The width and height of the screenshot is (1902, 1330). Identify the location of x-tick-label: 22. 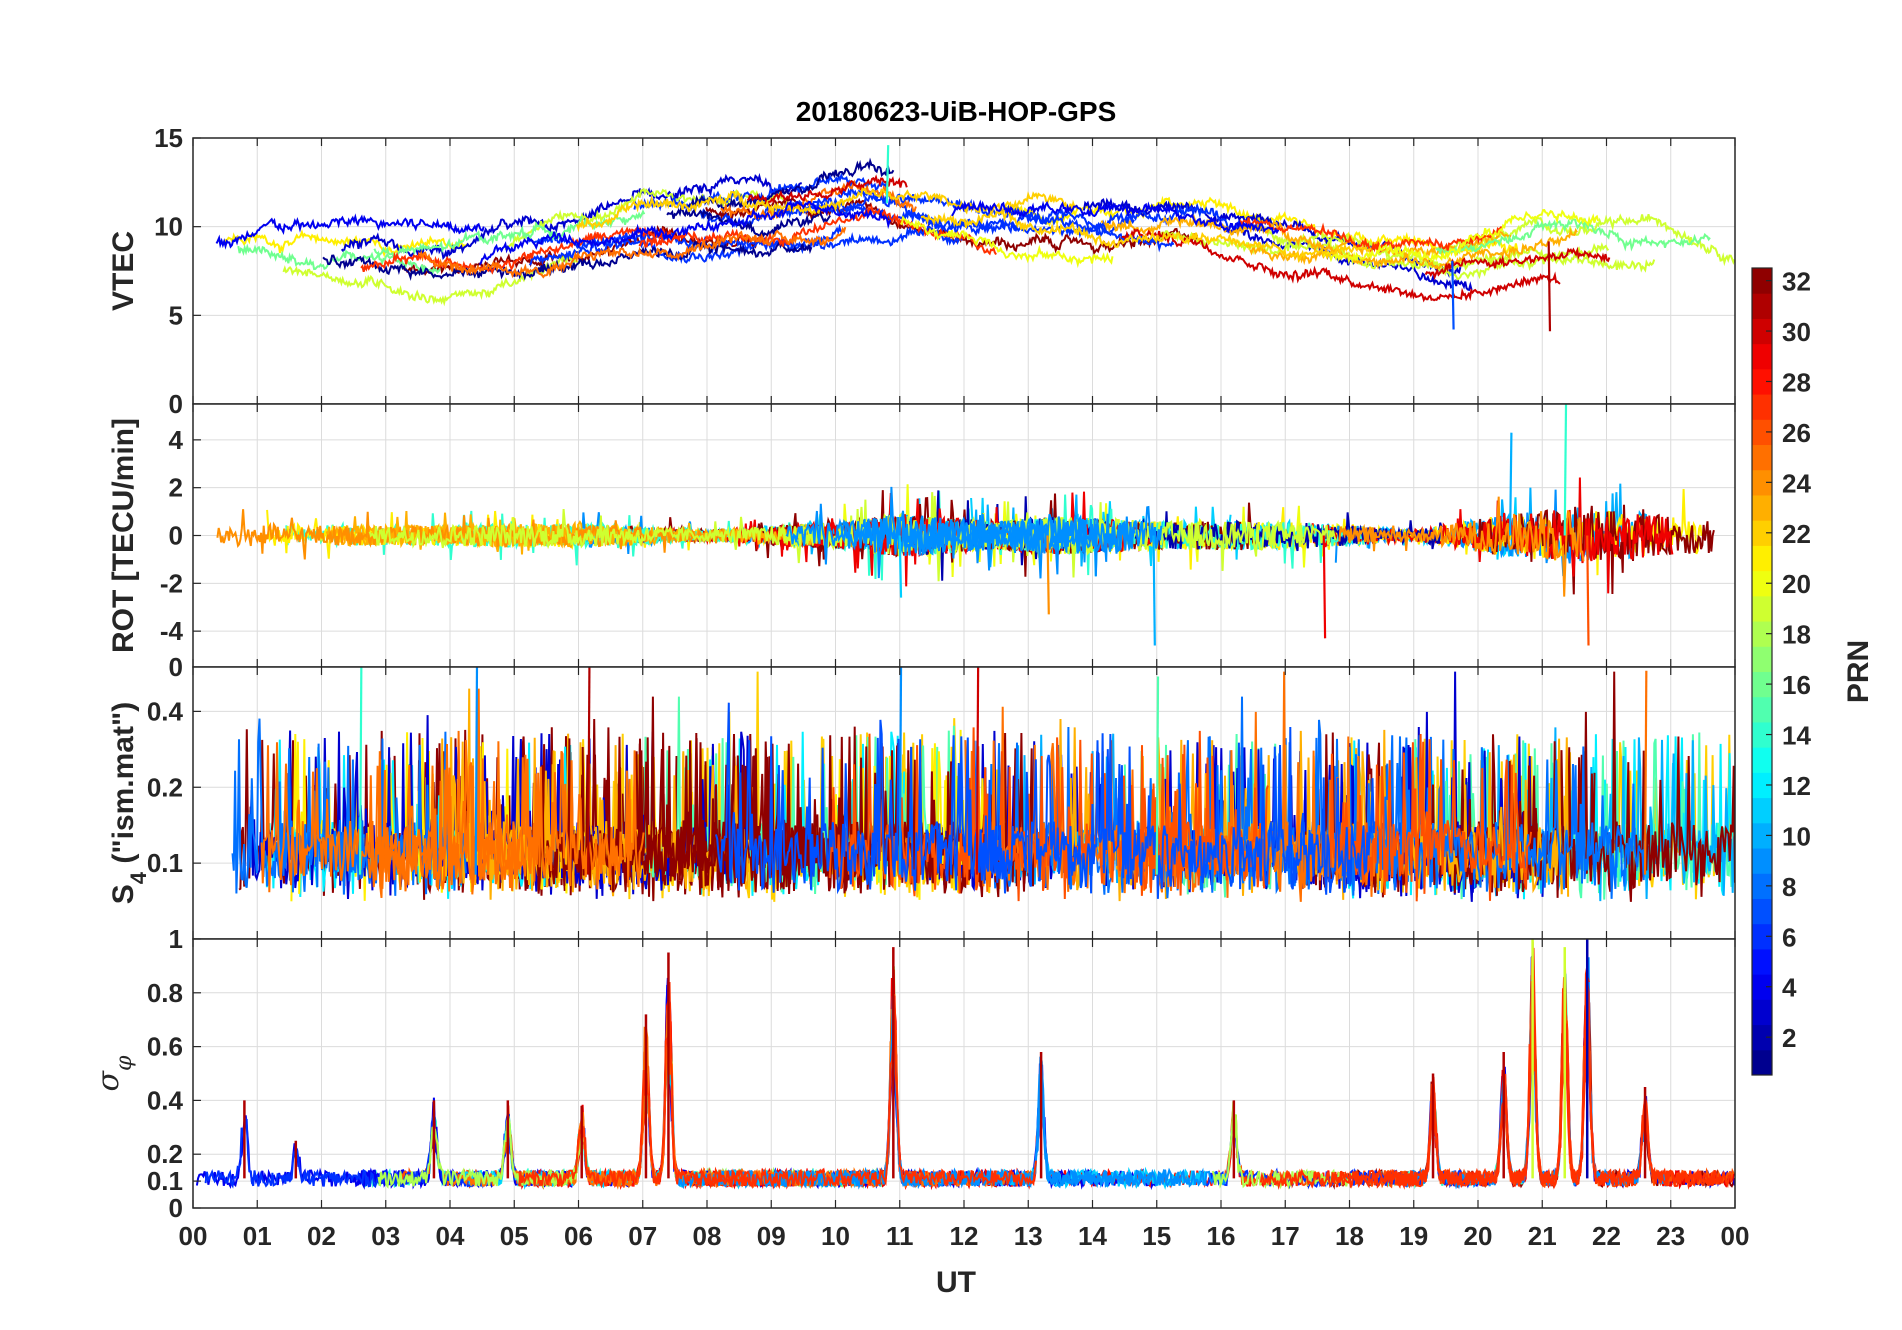
(1606, 1236).